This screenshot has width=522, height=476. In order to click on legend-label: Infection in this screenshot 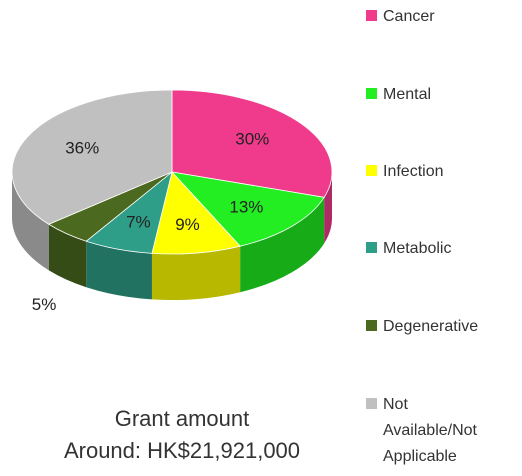, I will do `click(413, 171)`.